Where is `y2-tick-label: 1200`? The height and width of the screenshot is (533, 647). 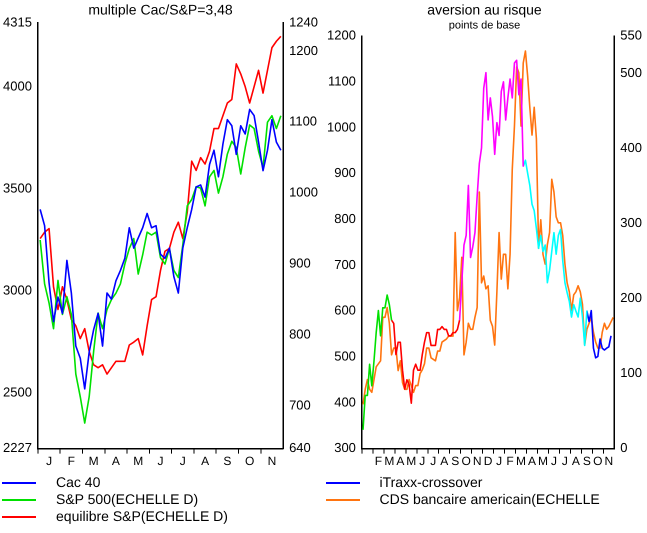
y2-tick-label: 1200 is located at coordinates (303, 50).